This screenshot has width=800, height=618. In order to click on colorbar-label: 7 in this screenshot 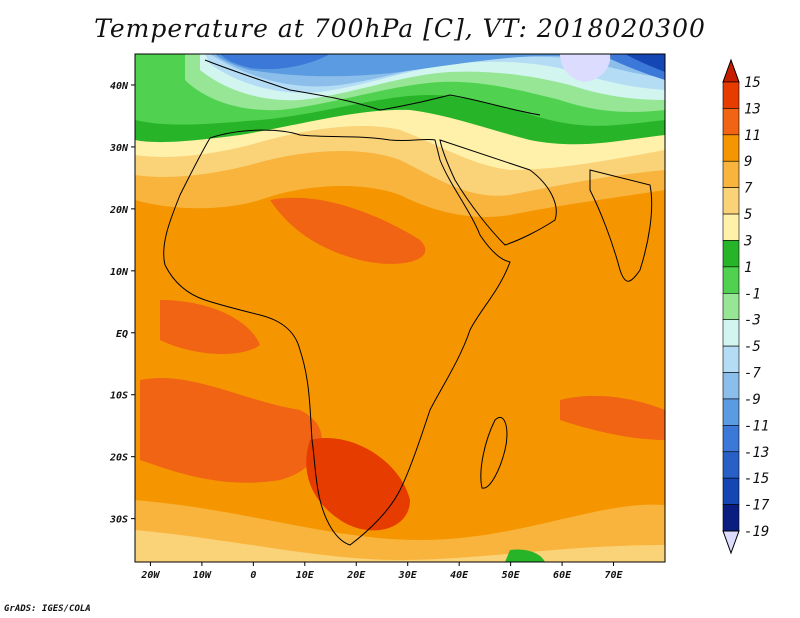, I will do `click(748, 189)`.